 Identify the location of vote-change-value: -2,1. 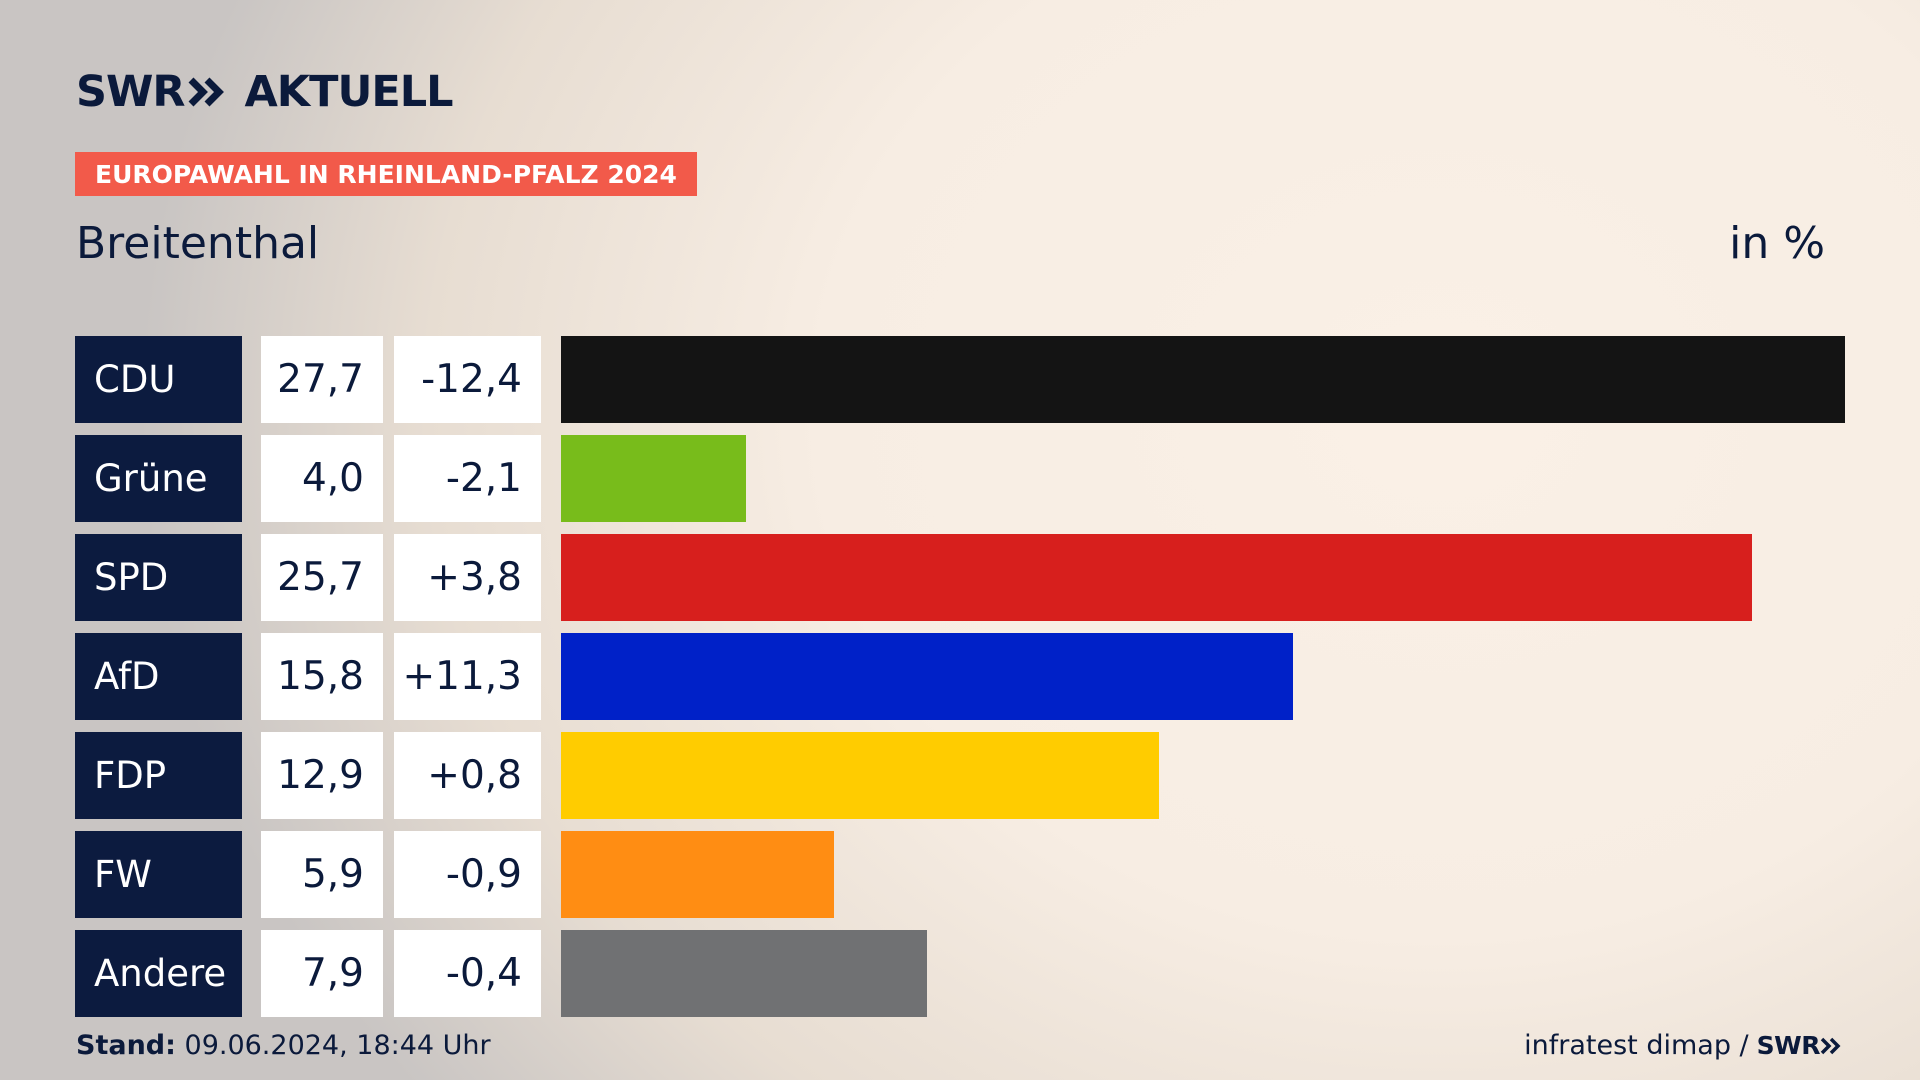
(467, 478).